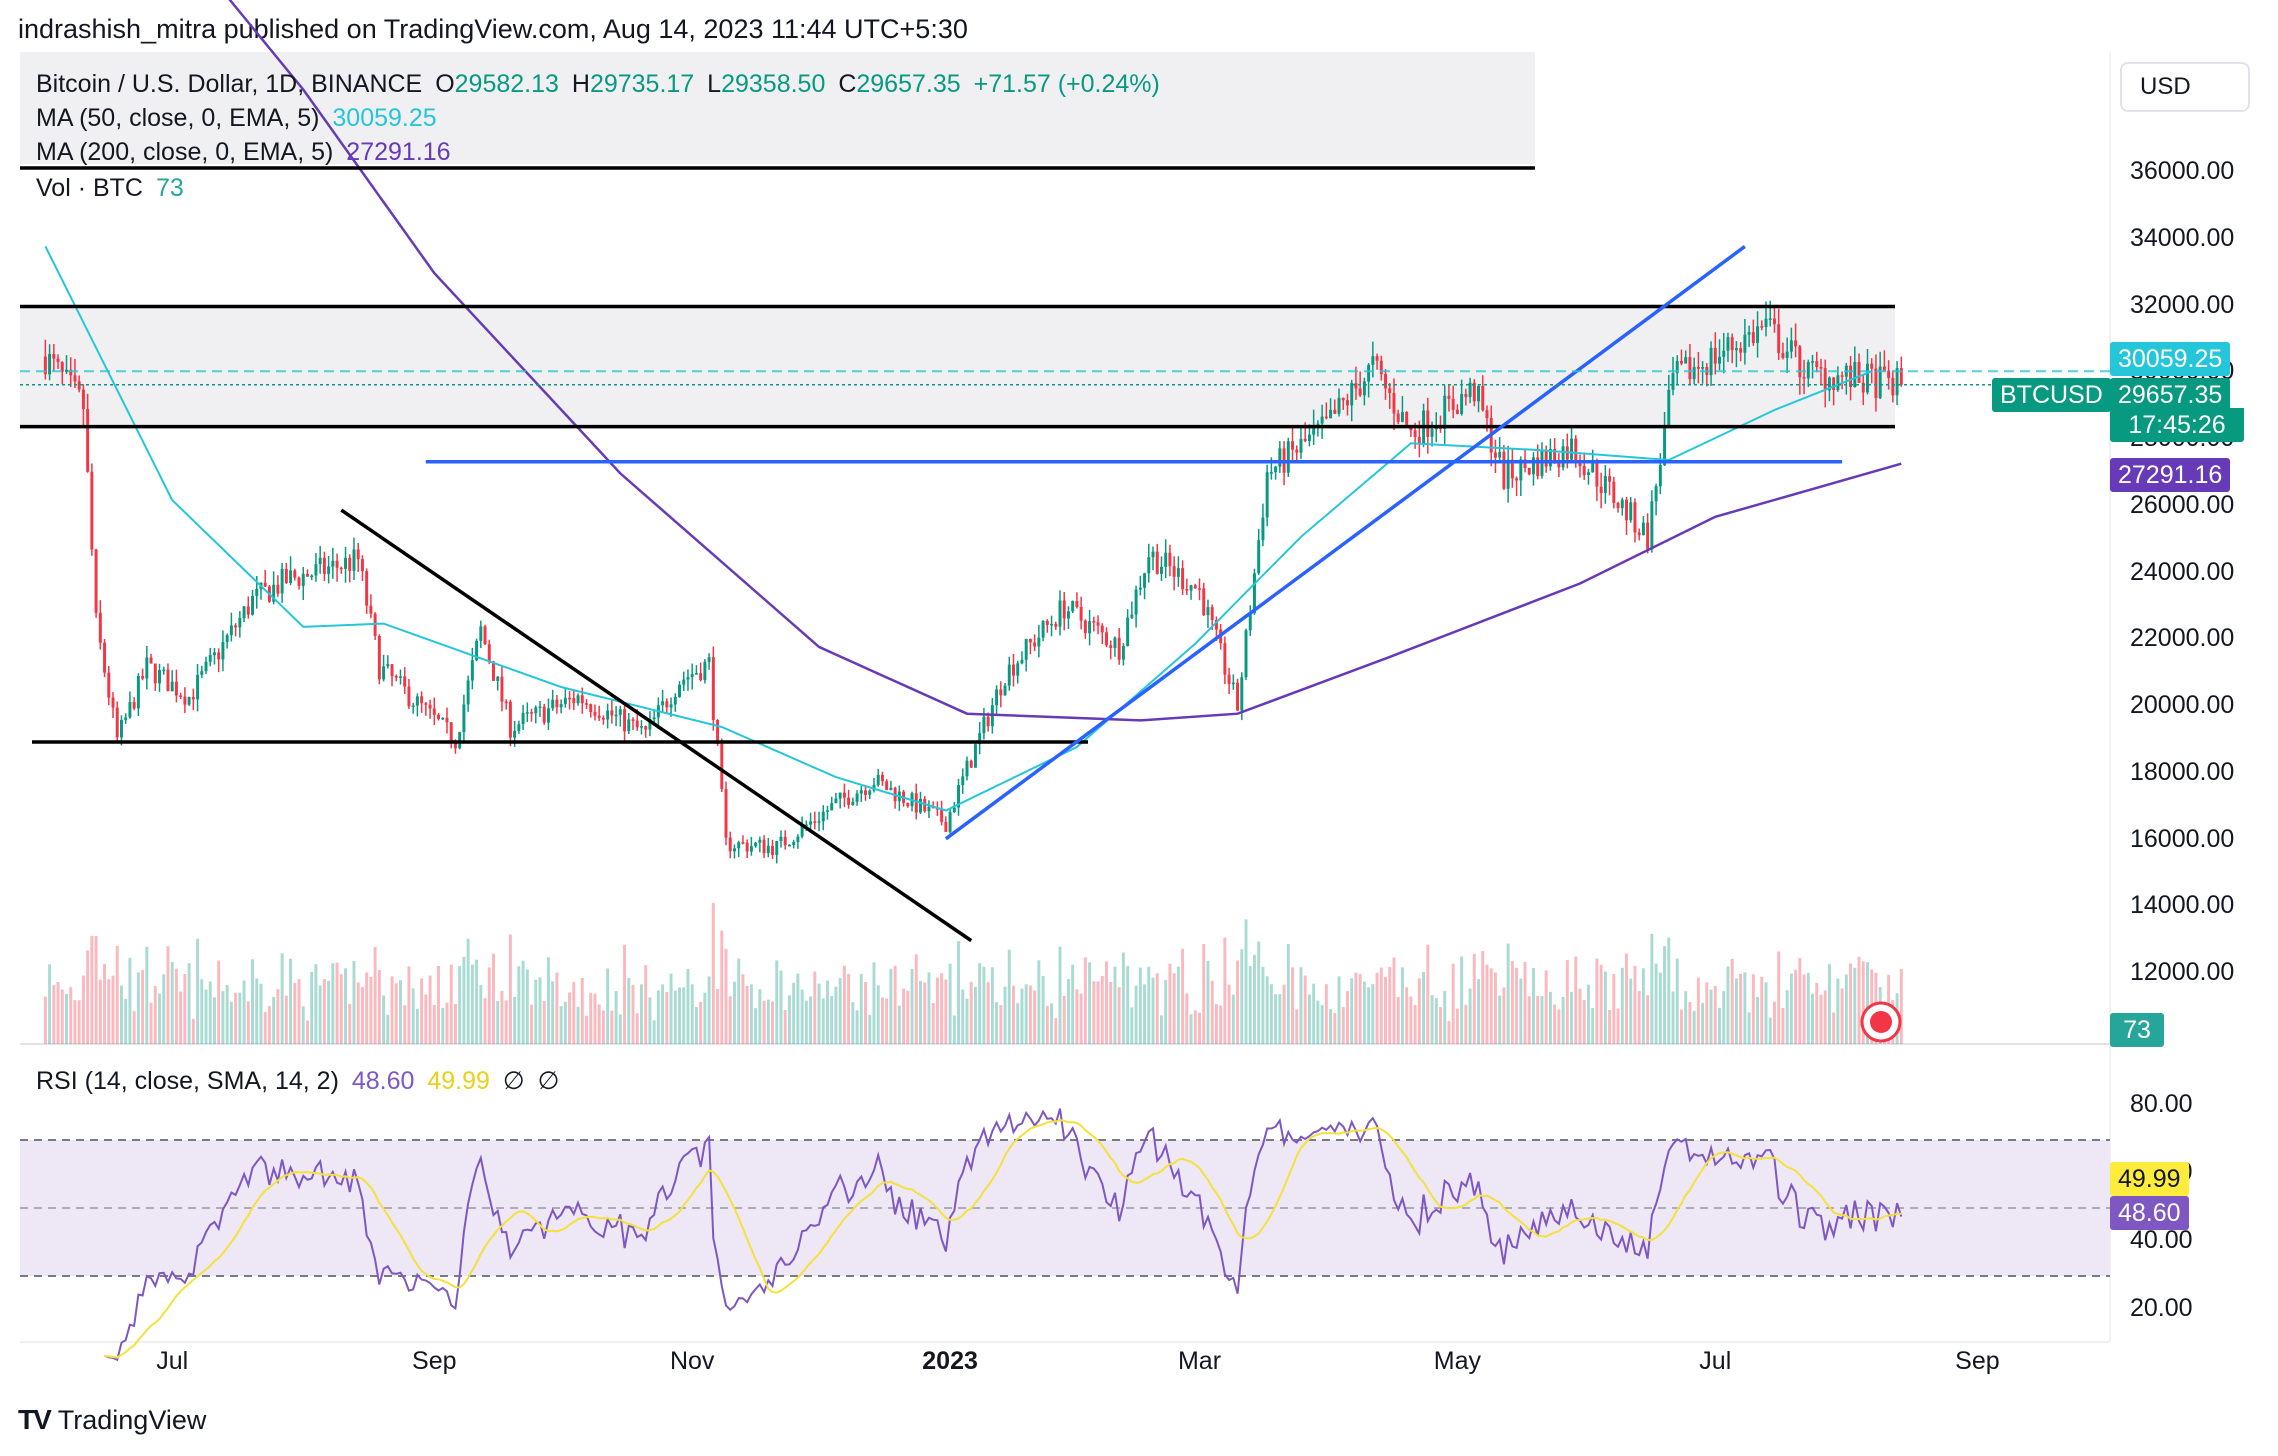 Image resolution: width=2278 pixels, height=1456 pixels. What do you see at coordinates (113, 188) in the screenshot?
I see `volume-legend: Vol · BTC 73` at bounding box center [113, 188].